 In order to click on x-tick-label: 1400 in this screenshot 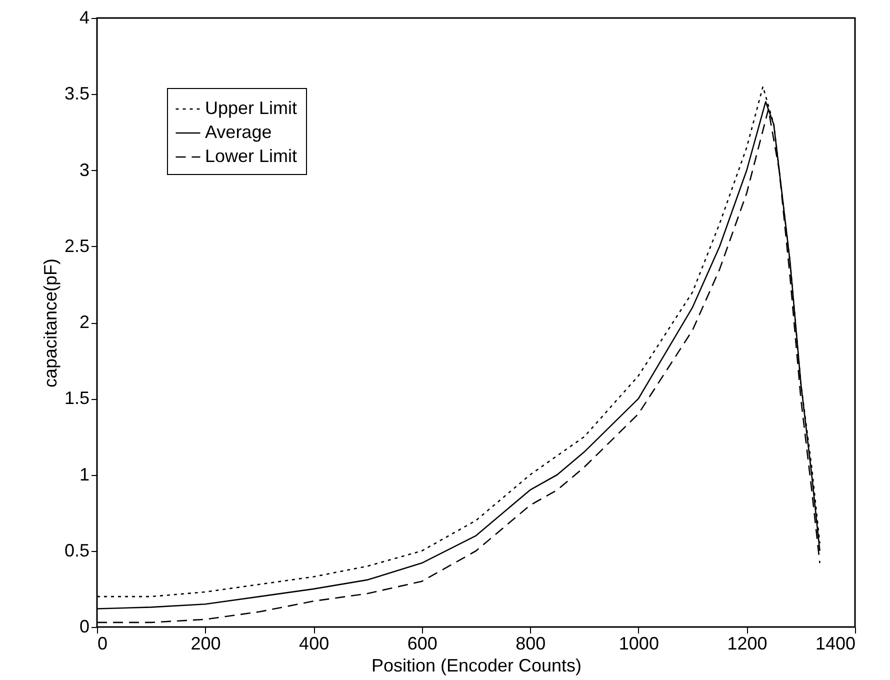, I will do `click(835, 644)`.